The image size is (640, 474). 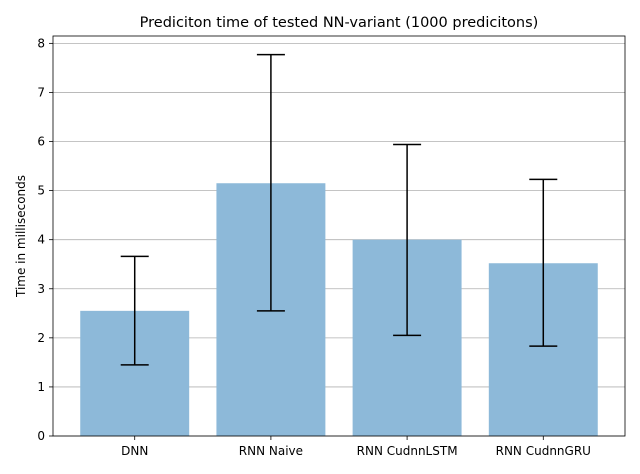 What do you see at coordinates (41, 387) in the screenshot?
I see `y-tick-label: 1` at bounding box center [41, 387].